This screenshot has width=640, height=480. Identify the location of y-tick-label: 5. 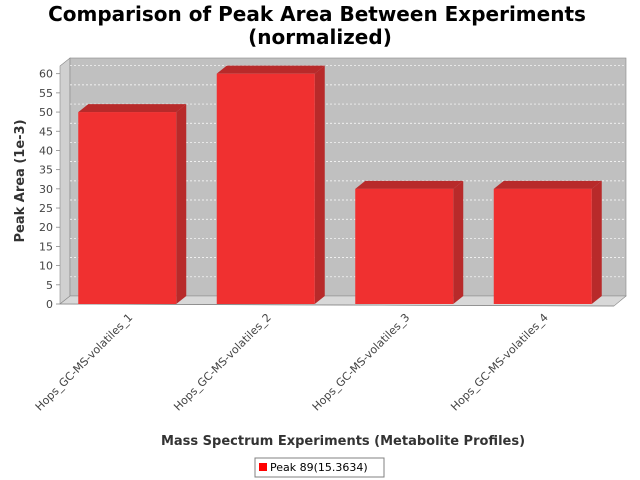
(49, 285).